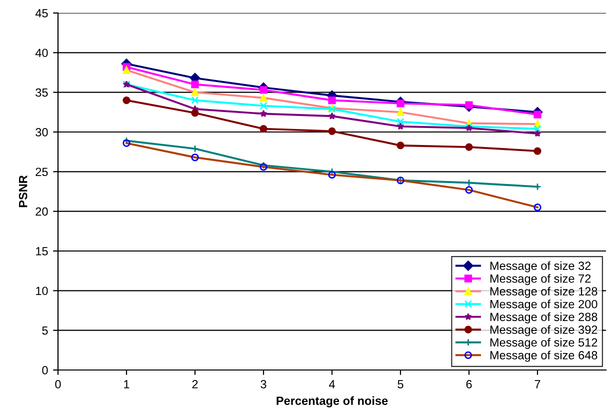  Describe the element at coordinates (42, 251) in the screenshot. I see `y-tick-label: 15` at that location.